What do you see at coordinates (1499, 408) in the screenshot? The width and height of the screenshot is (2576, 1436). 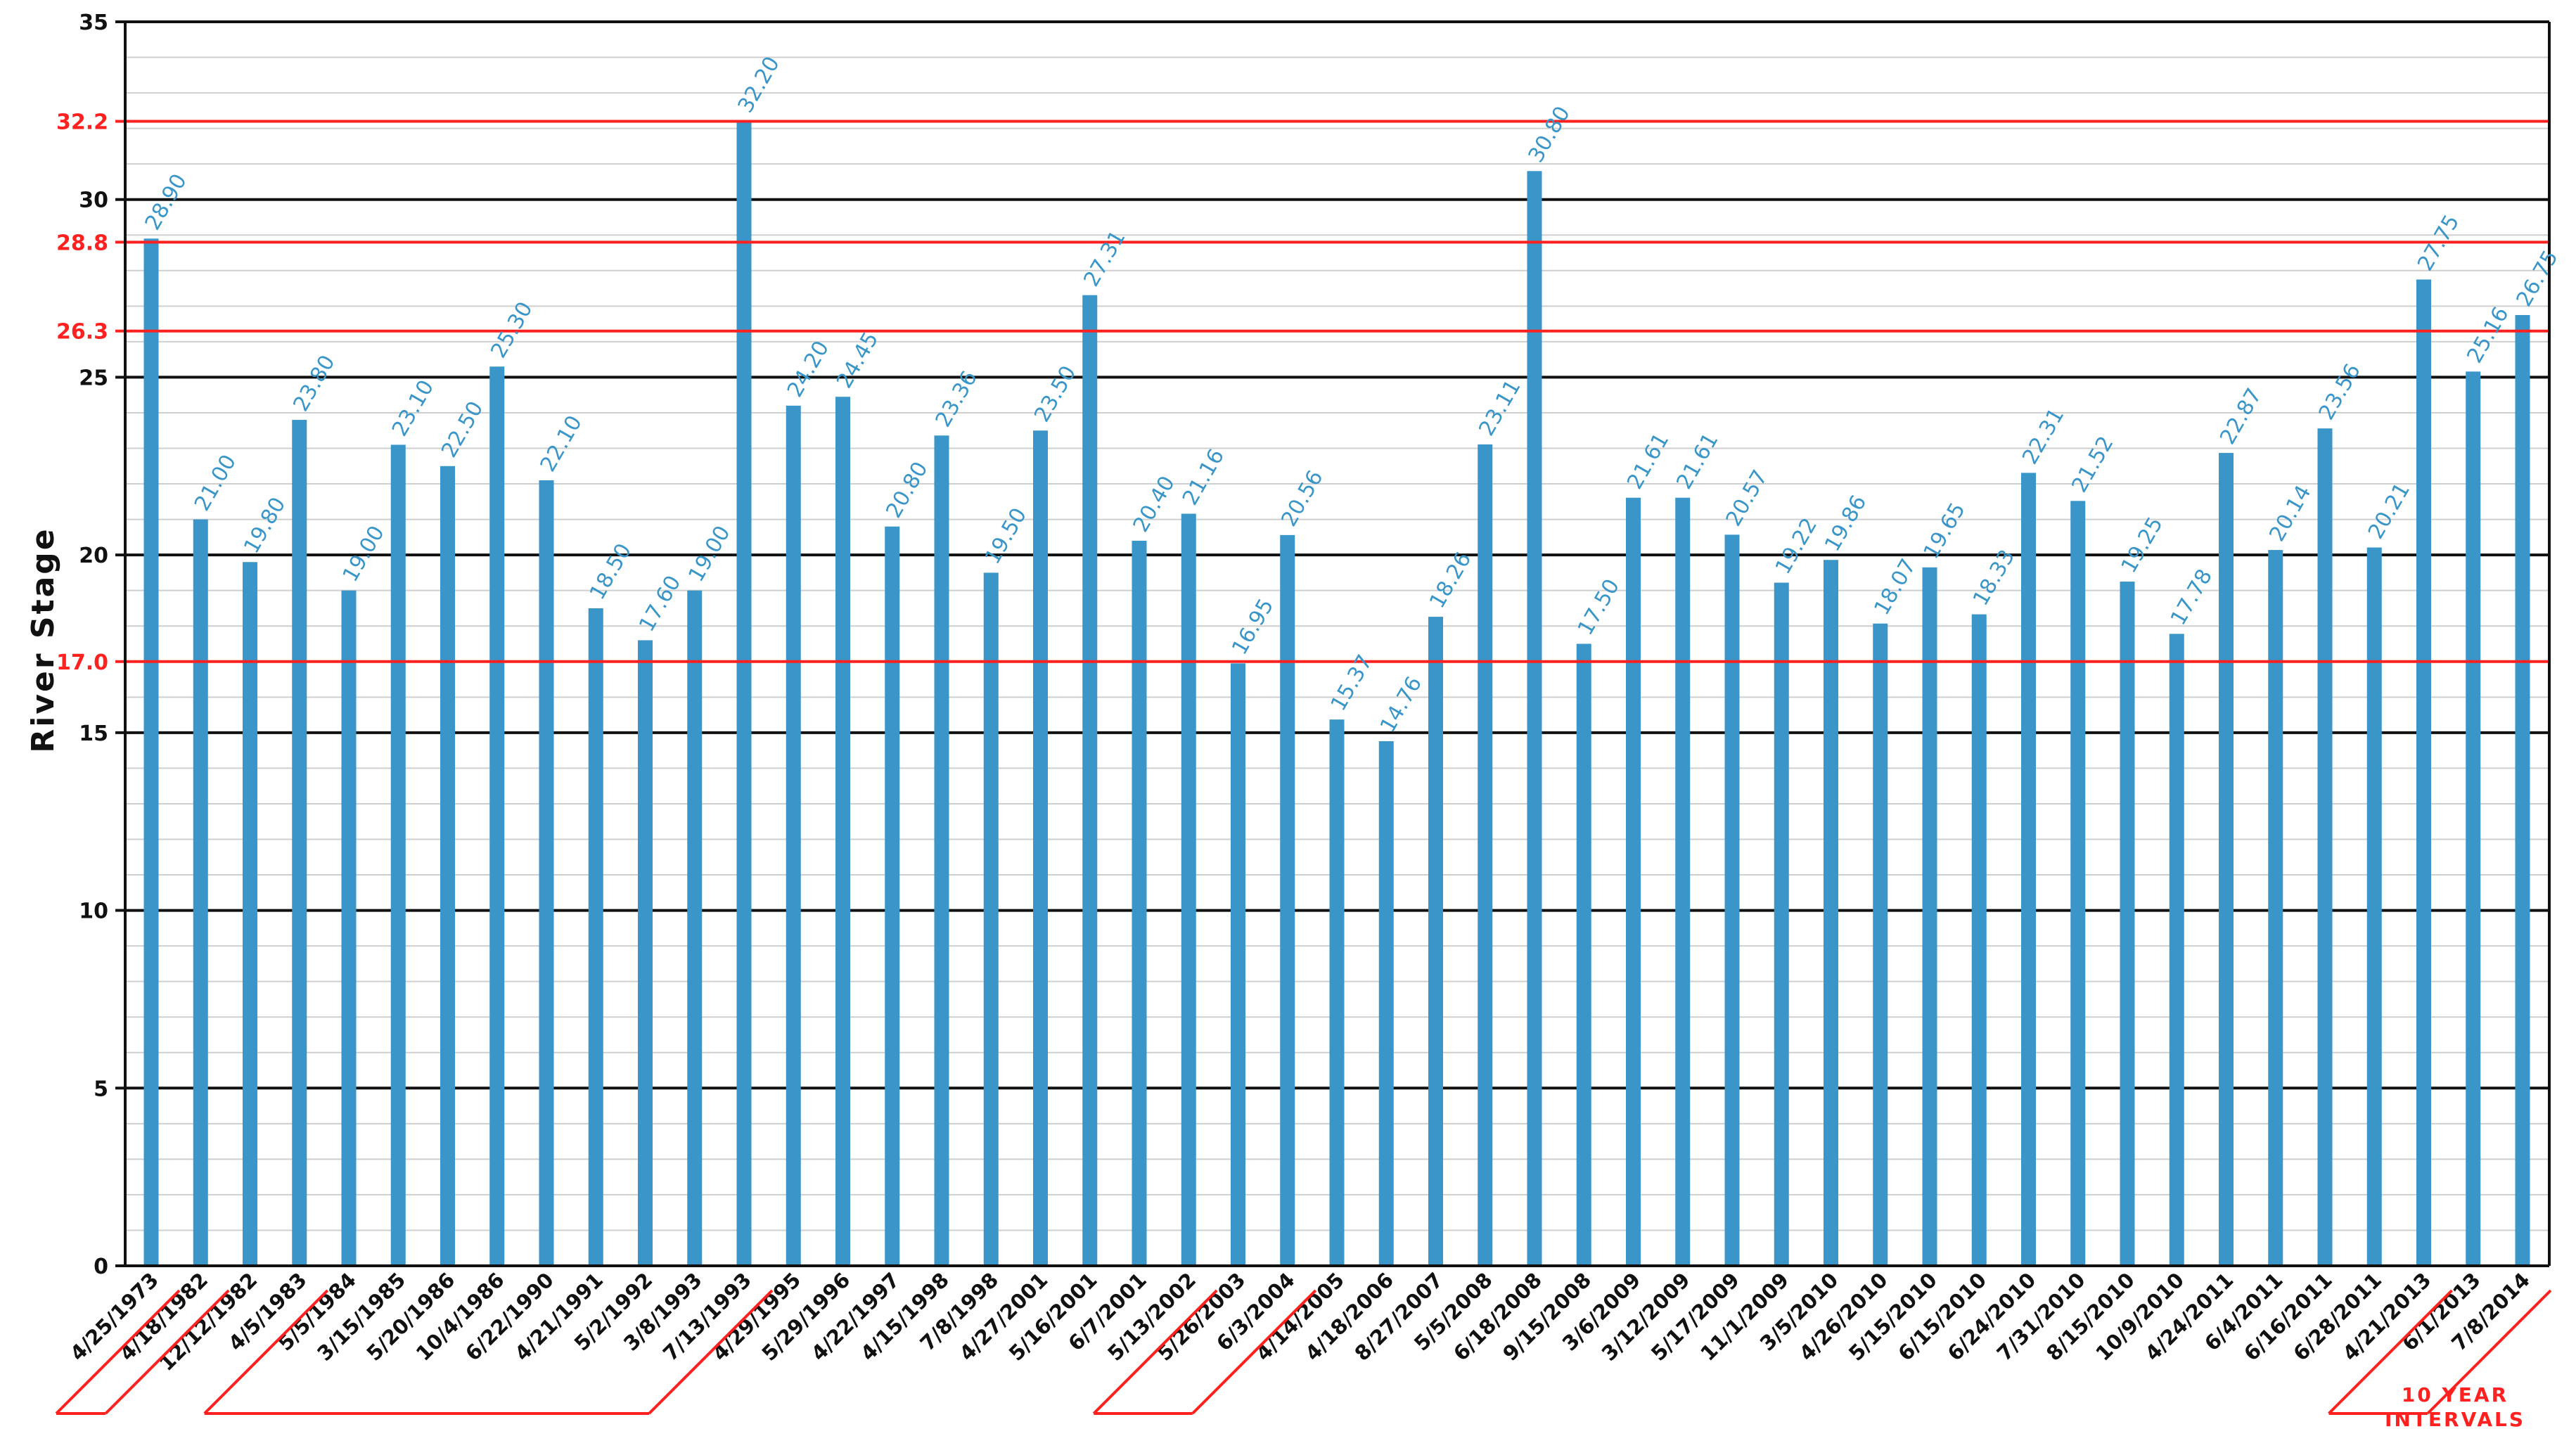 I see `data-label: 23.11` at bounding box center [1499, 408].